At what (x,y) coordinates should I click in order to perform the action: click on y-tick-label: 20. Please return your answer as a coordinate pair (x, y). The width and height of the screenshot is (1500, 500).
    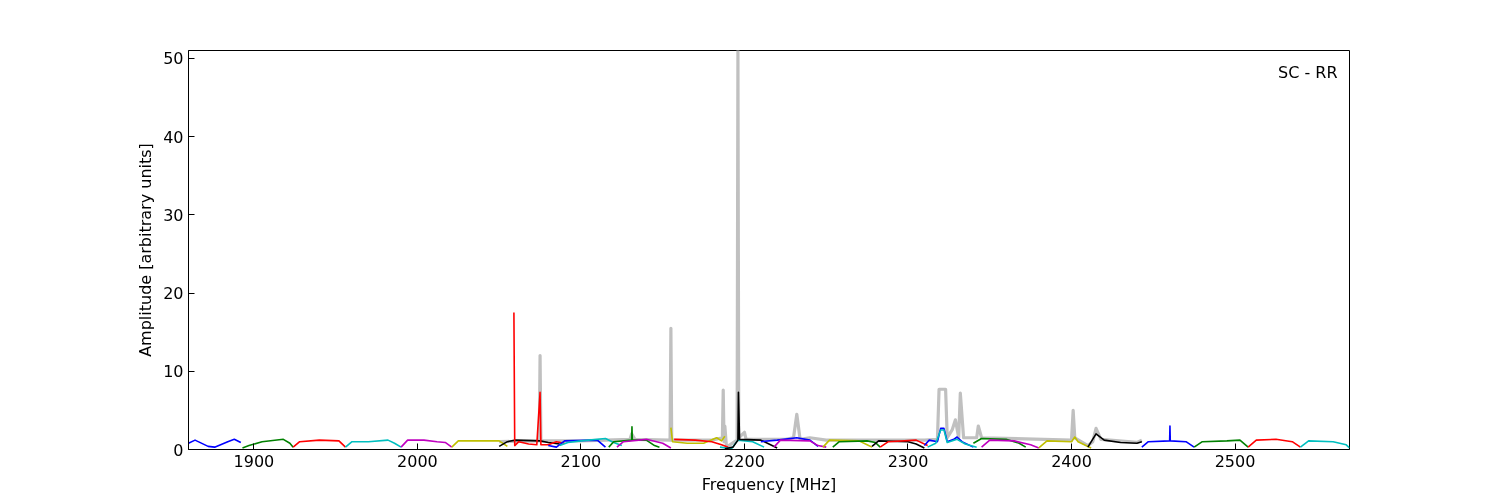
    Looking at the image, I should click on (173, 294).